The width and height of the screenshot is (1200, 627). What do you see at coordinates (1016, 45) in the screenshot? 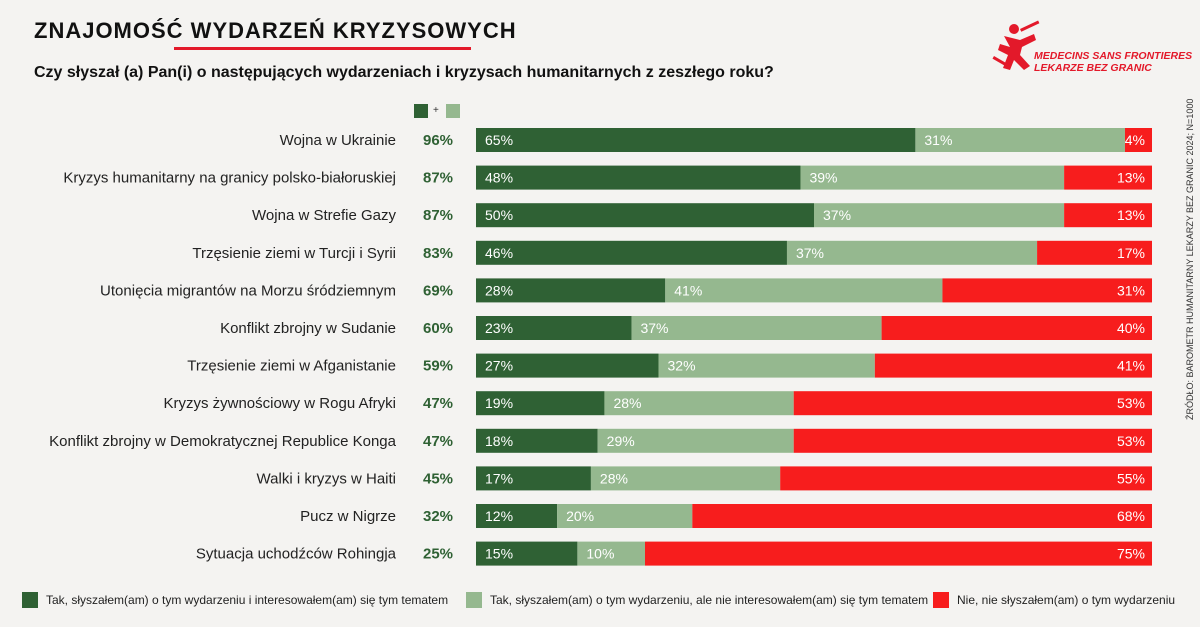
I see `msf-runner-icon` at bounding box center [1016, 45].